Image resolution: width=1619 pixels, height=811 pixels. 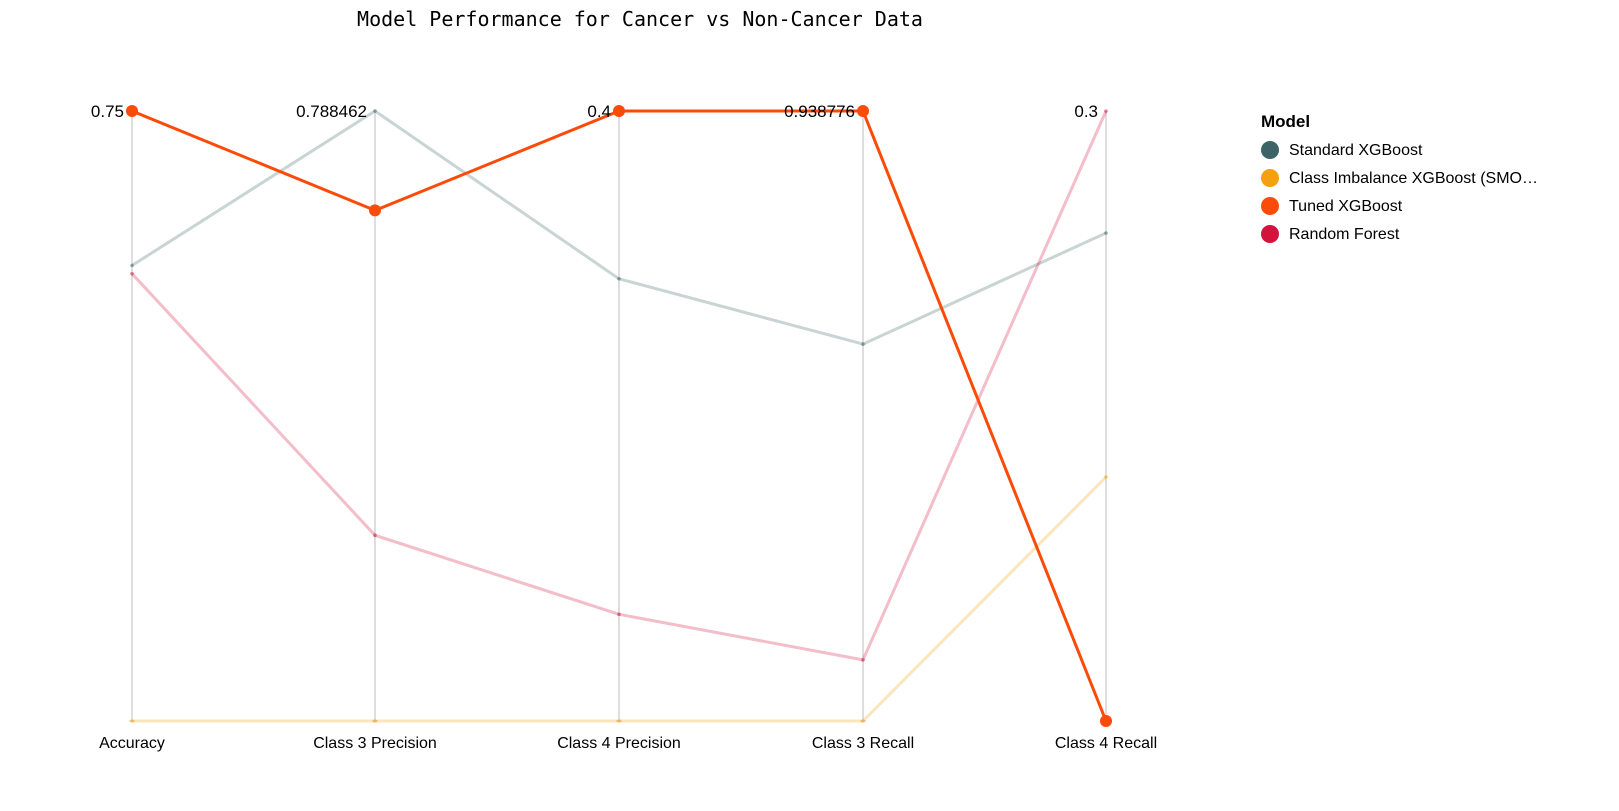 What do you see at coordinates (1270, 234) in the screenshot?
I see `legend-swatch-random-forest` at bounding box center [1270, 234].